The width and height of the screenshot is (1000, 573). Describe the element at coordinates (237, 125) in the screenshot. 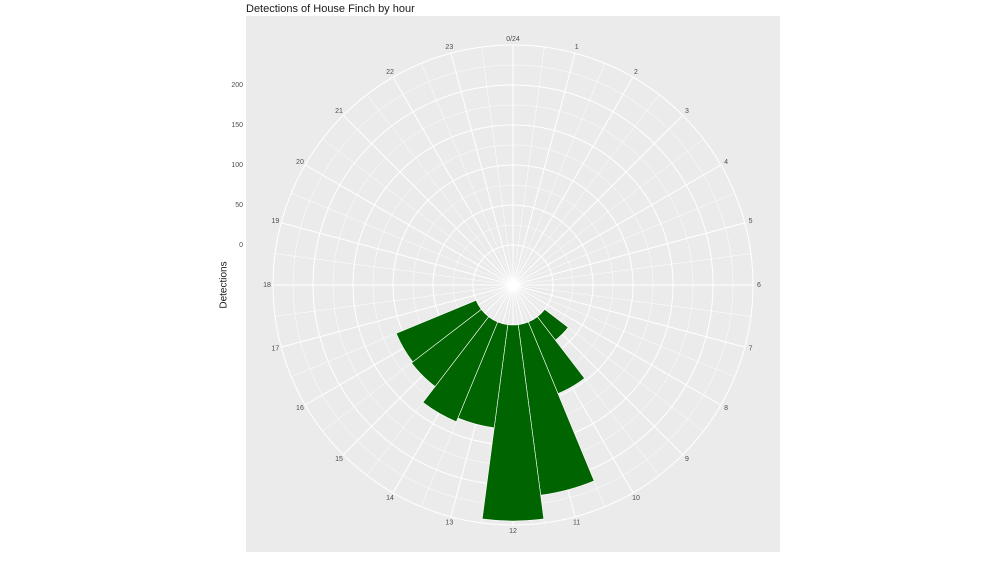

I see `radial-tick-label: 150` at that location.